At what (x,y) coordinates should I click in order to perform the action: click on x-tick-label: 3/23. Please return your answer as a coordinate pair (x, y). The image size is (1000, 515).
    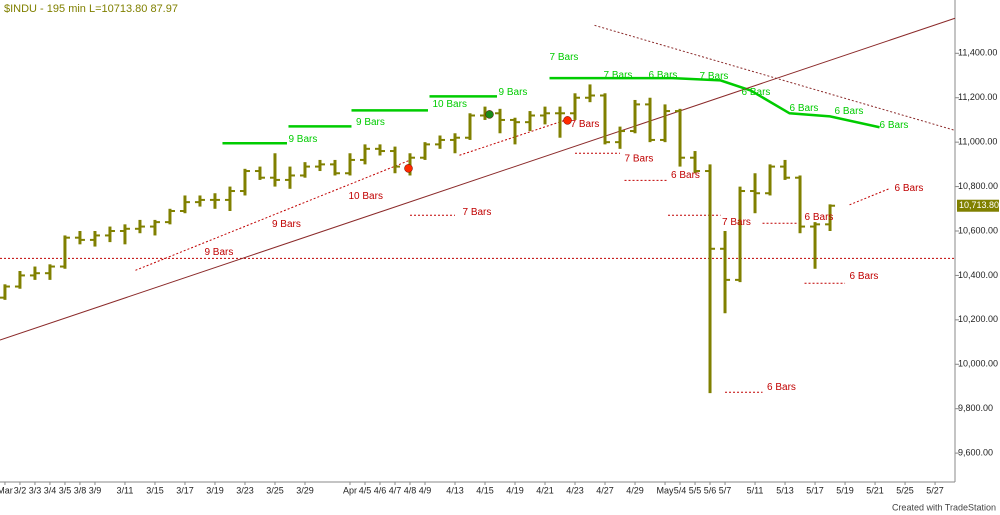
    Looking at the image, I should click on (245, 490).